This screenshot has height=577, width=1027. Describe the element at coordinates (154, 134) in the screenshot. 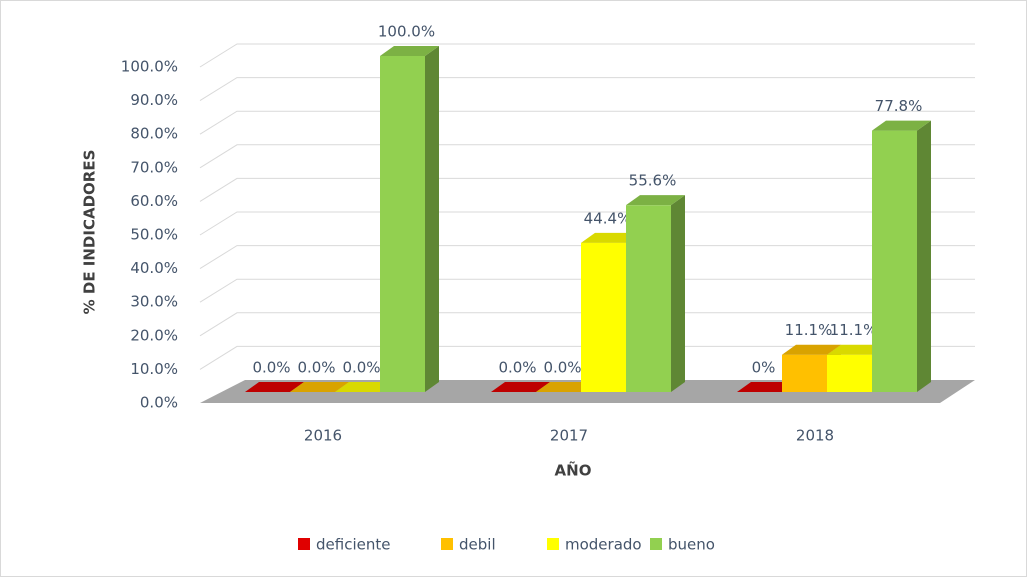

I see `y-tick-label: 80.0%` at that location.